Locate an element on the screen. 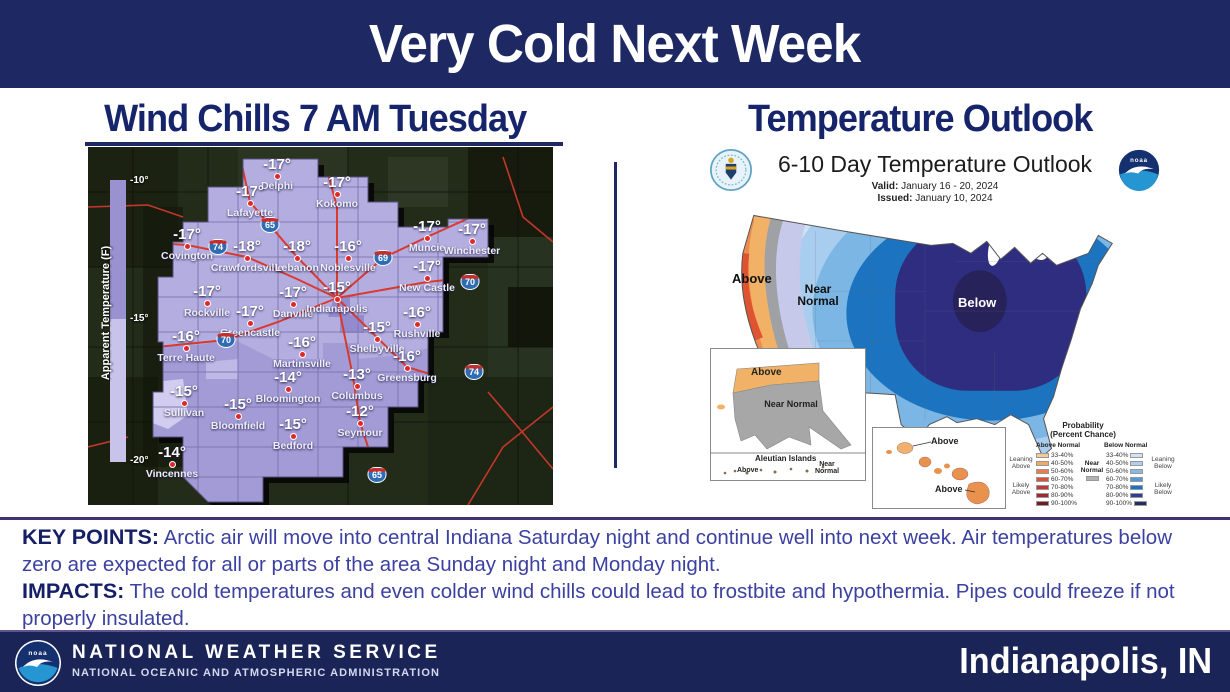 This screenshot has height=692, width=1230. aleutian-near: Near Normal is located at coordinates (827, 468).